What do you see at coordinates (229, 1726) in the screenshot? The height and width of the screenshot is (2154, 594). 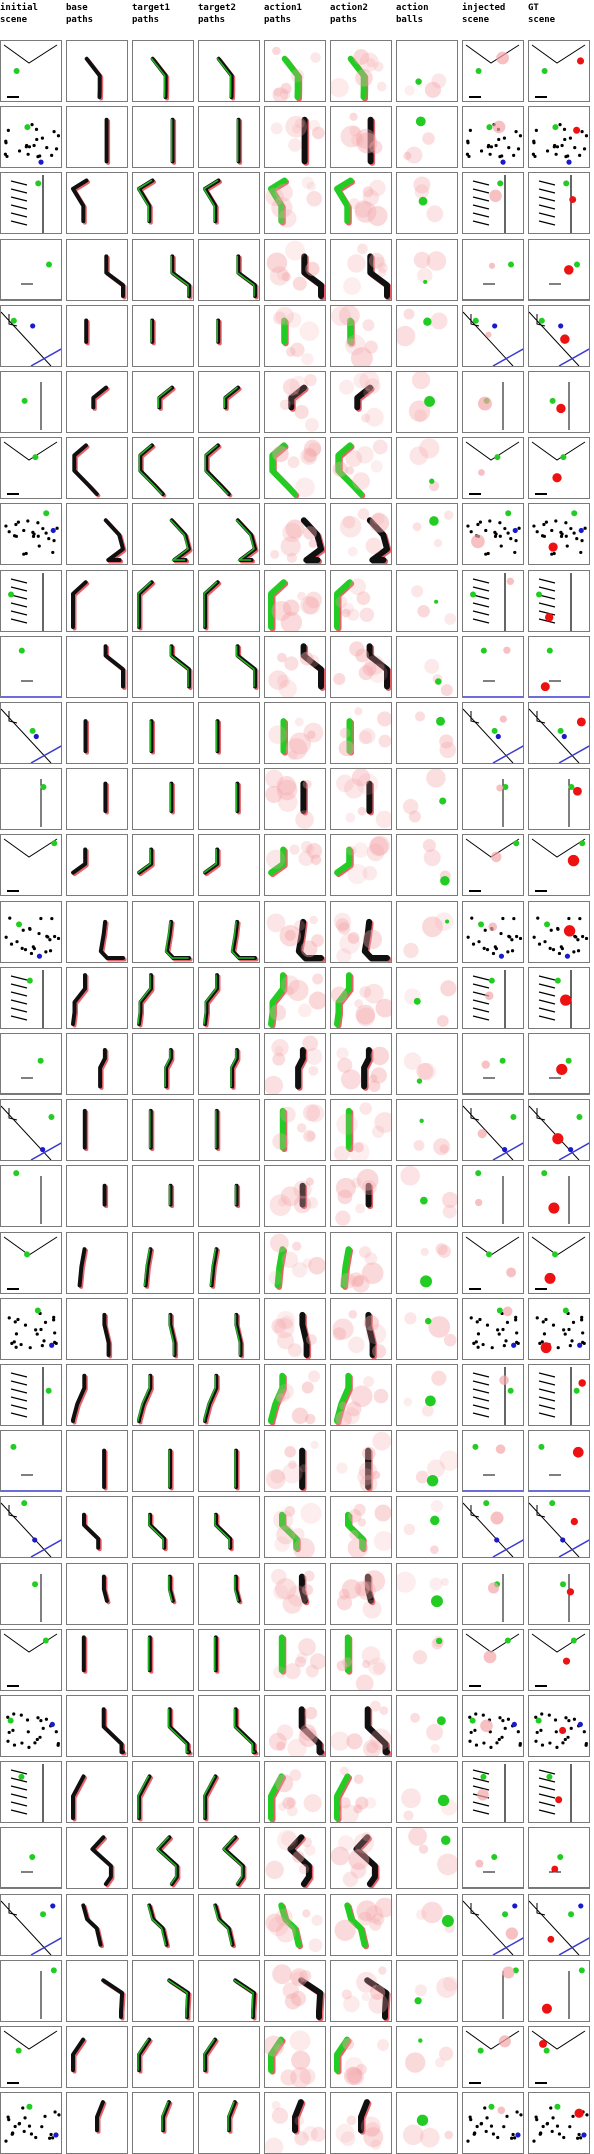 I see `cell-target2-paths` at bounding box center [229, 1726].